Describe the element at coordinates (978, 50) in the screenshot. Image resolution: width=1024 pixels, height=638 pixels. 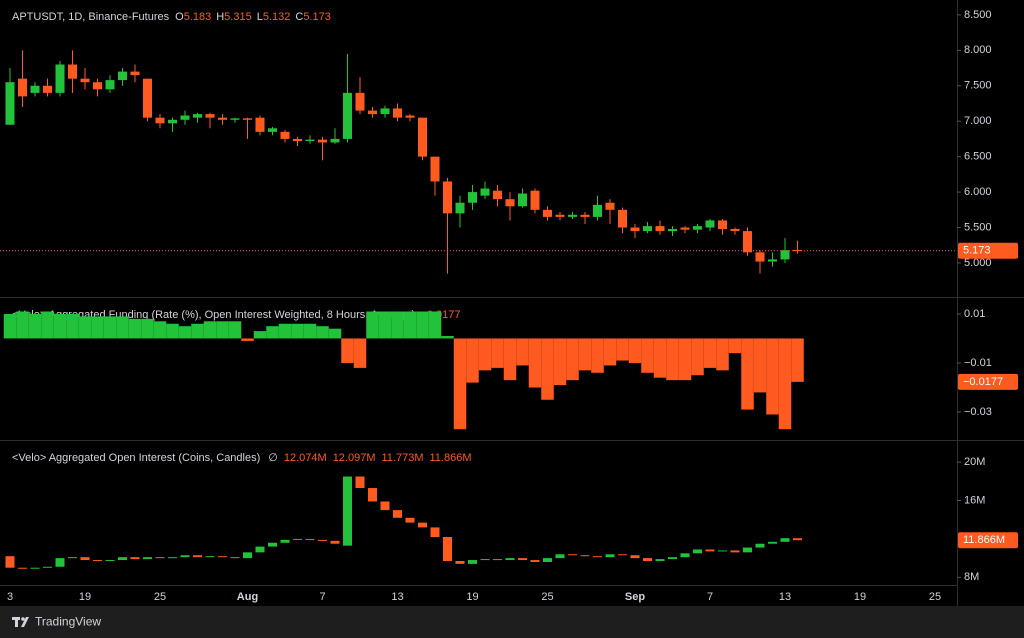
I see `y-tick-label: 8.000` at that location.